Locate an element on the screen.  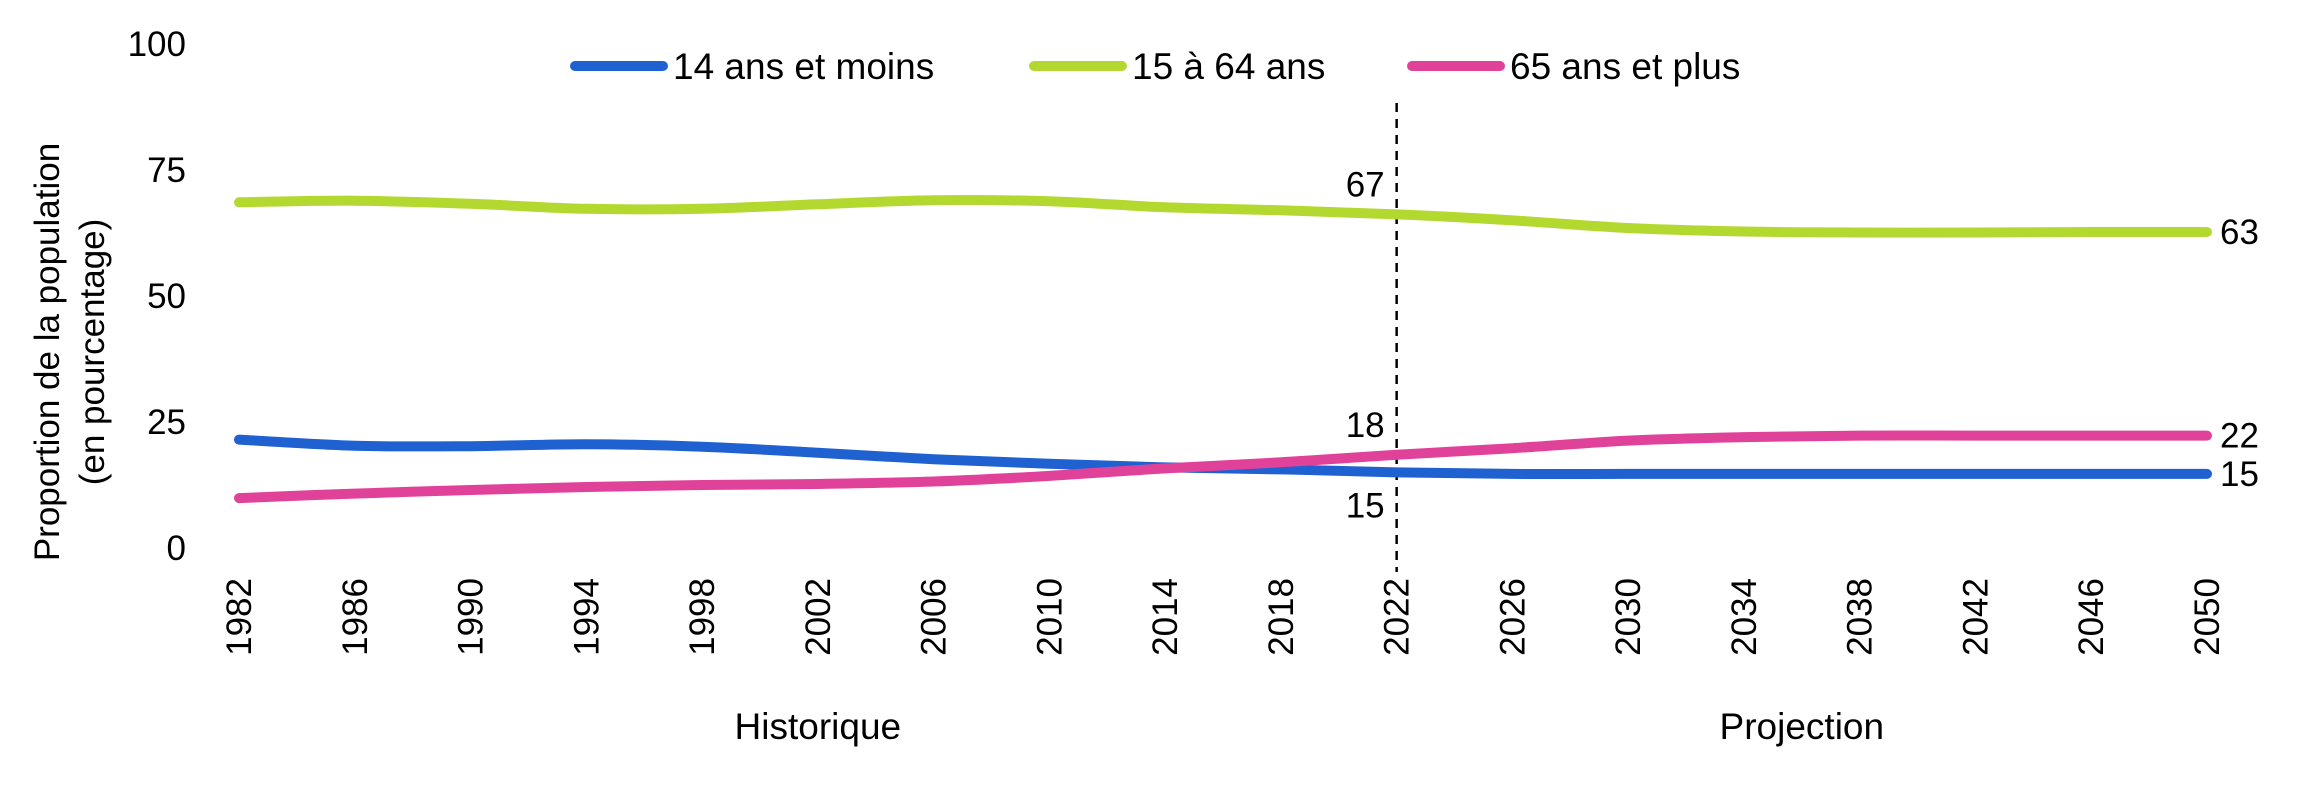
period-label: Projection is located at coordinates (1802, 726).